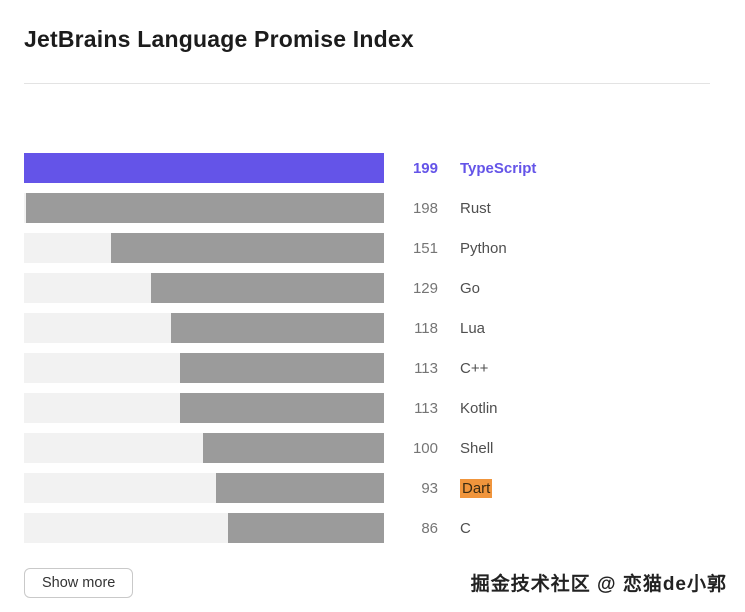 This screenshot has height=612, width=745. I want to click on label-text: Go, so click(470, 288).